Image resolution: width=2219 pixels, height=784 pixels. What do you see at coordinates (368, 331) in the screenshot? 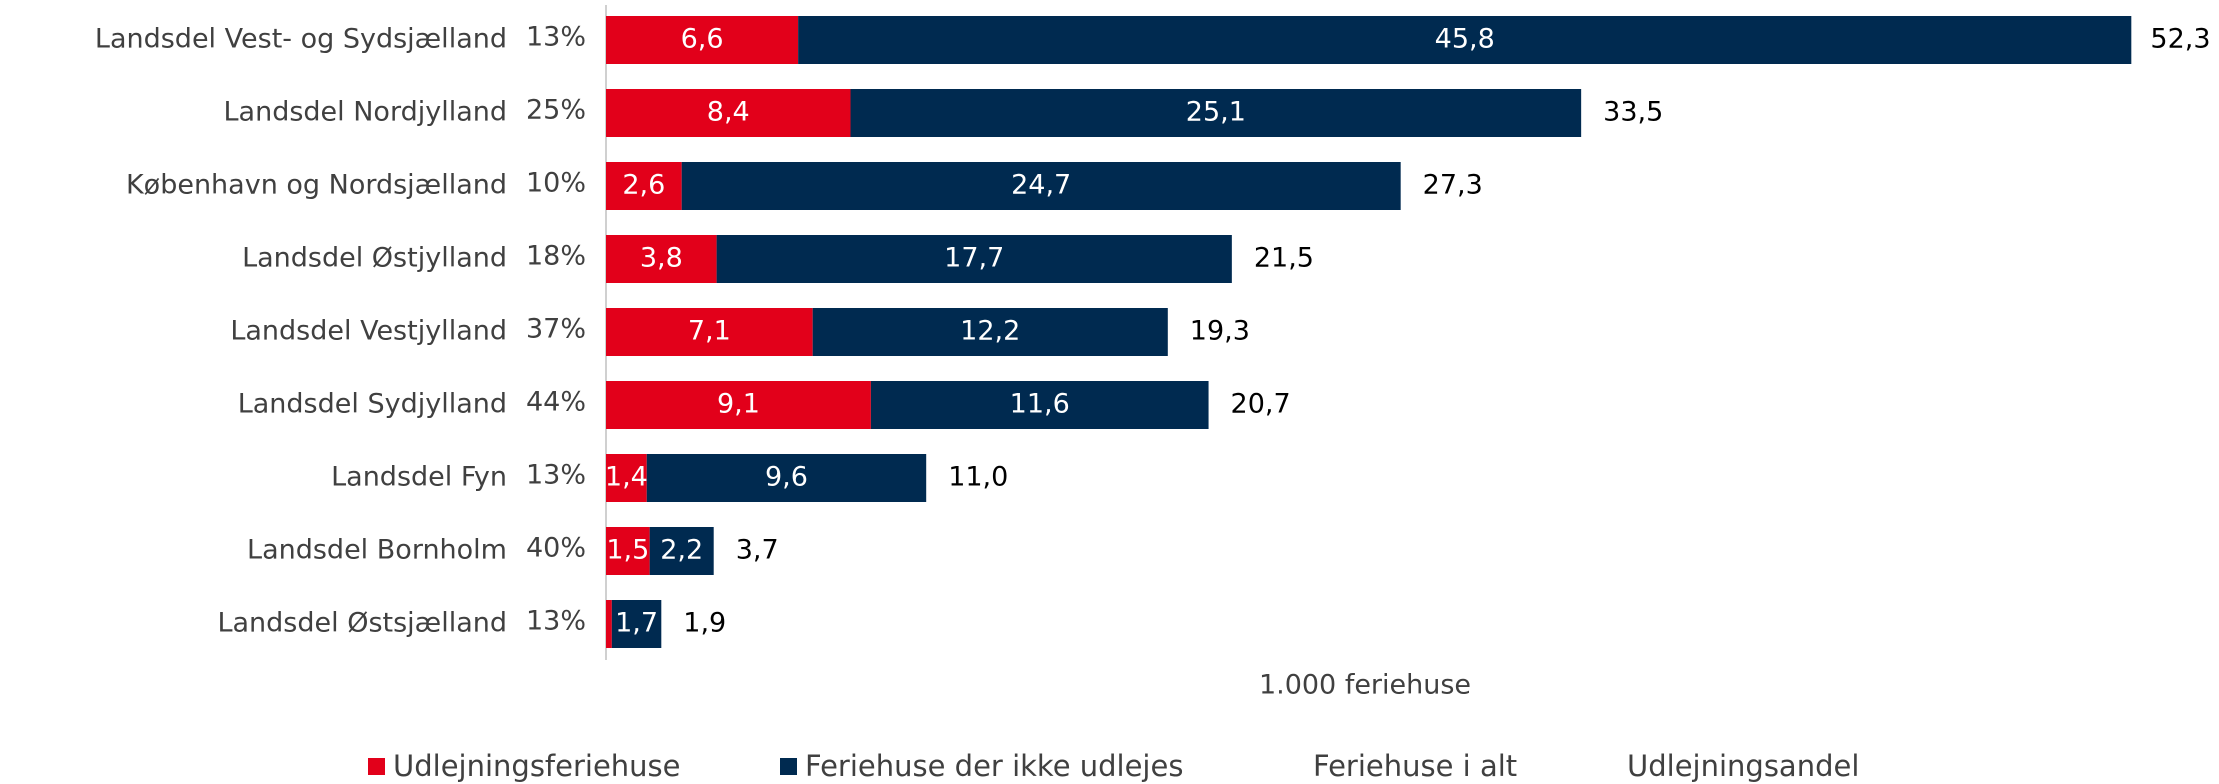
I see `category-label: Landsdel Vestjylland` at bounding box center [368, 331].